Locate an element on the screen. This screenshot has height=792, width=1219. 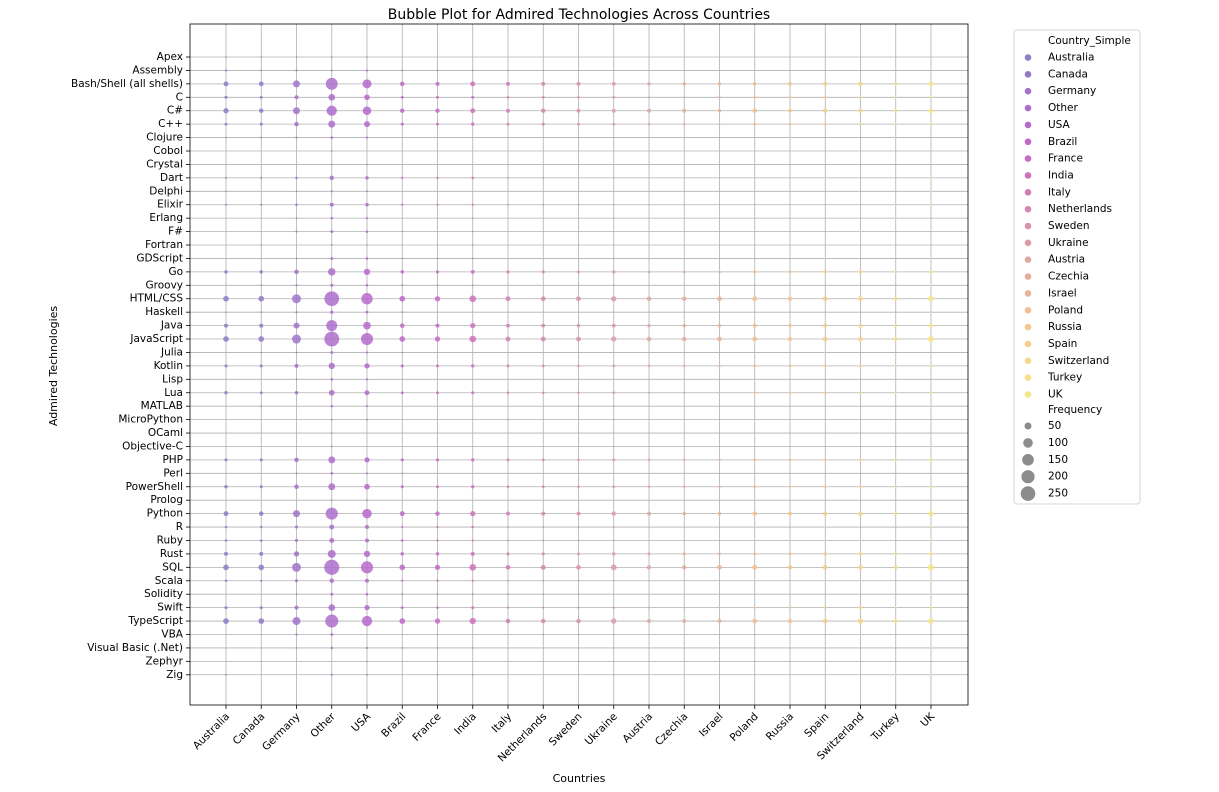
legend-label: Canada is located at coordinates (1068, 74).